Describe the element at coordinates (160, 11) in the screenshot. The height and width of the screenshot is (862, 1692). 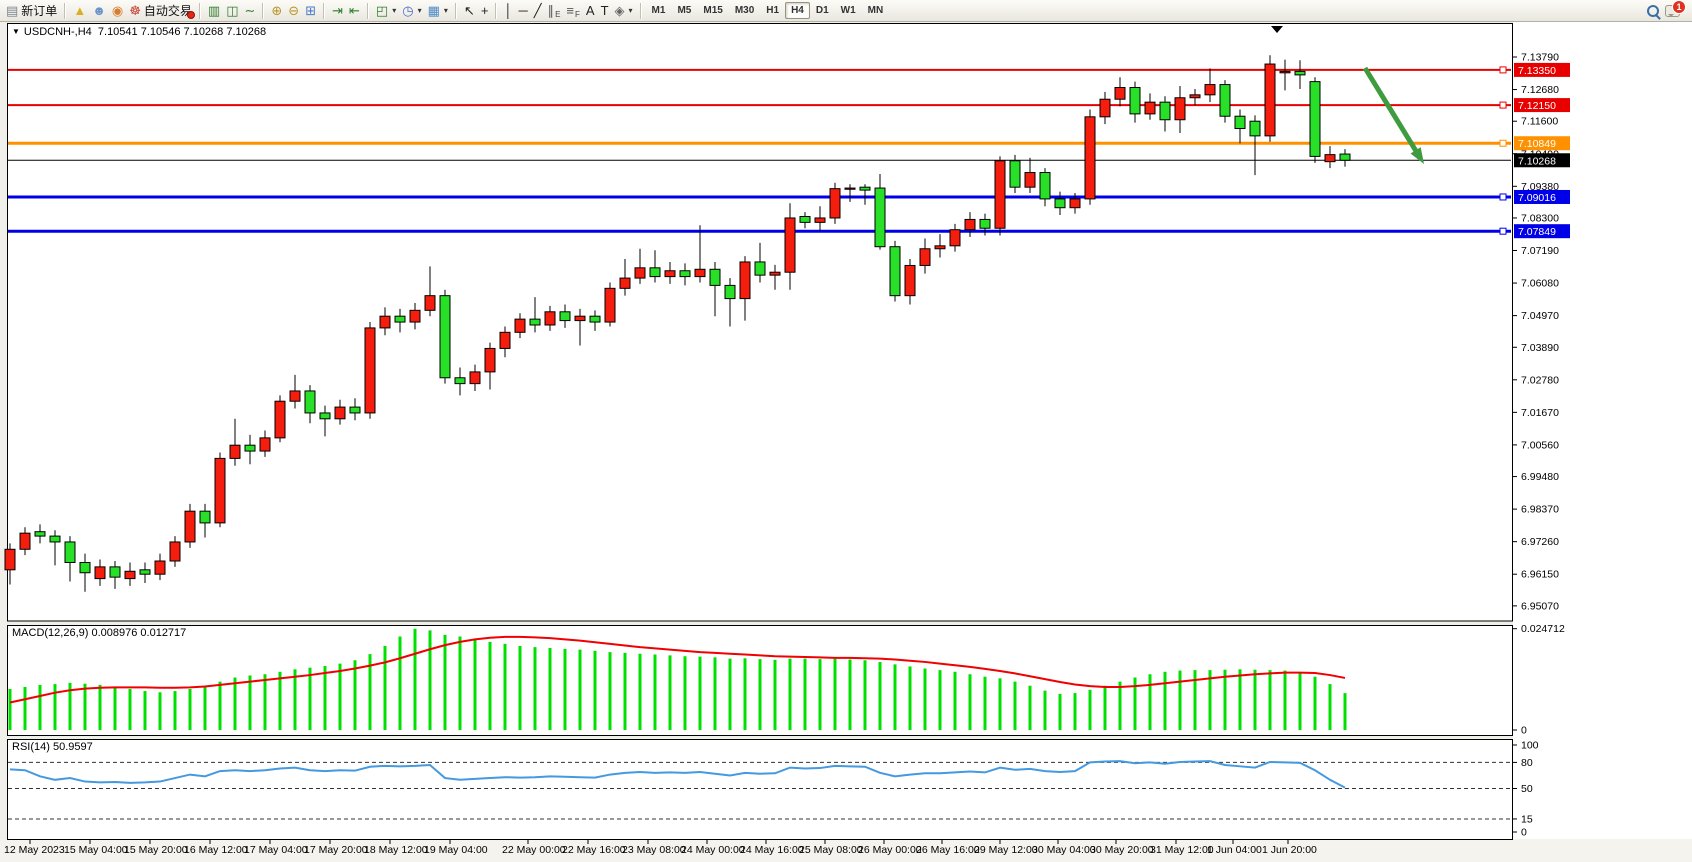
I see `autotrading-button: ☸ 自动交易` at that location.